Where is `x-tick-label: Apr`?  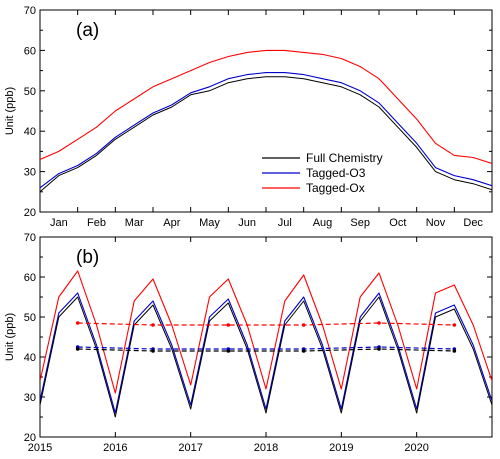 x-tick-label: Apr is located at coordinates (171, 223).